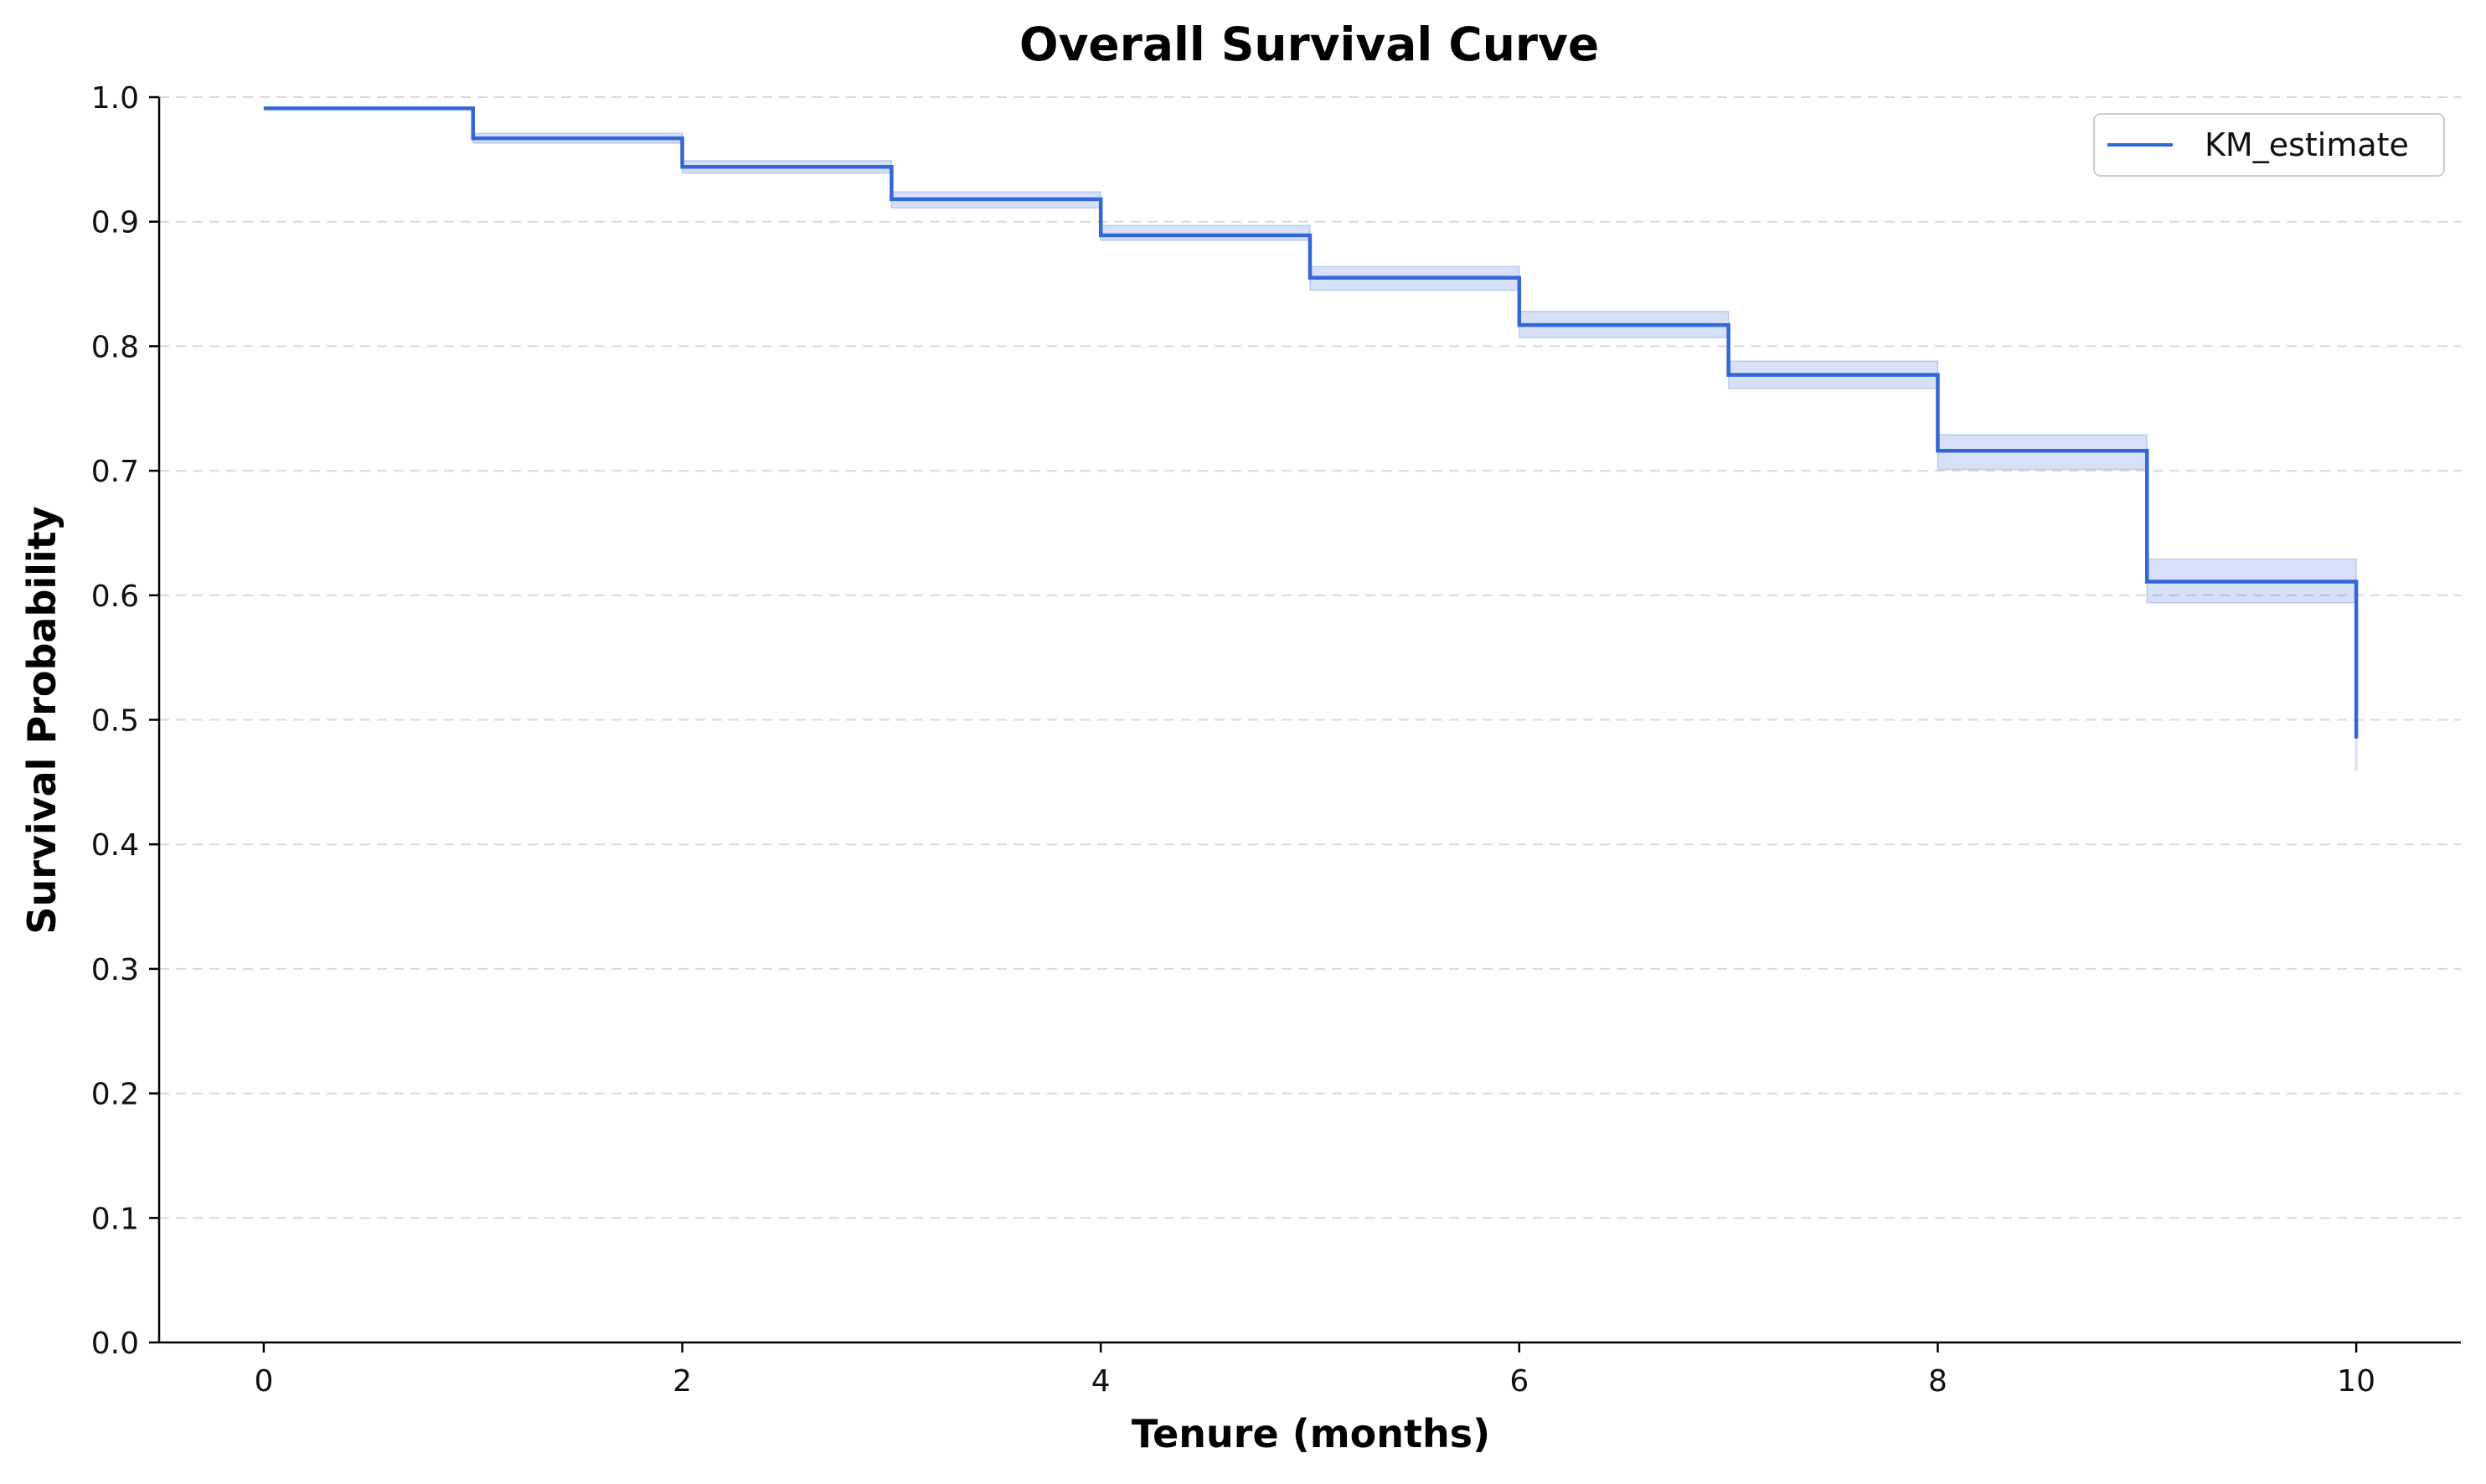 The width and height of the screenshot is (2486, 1484). Describe the element at coordinates (115, 1219) in the screenshot. I see `y-tick-label-1: 0.1` at that location.